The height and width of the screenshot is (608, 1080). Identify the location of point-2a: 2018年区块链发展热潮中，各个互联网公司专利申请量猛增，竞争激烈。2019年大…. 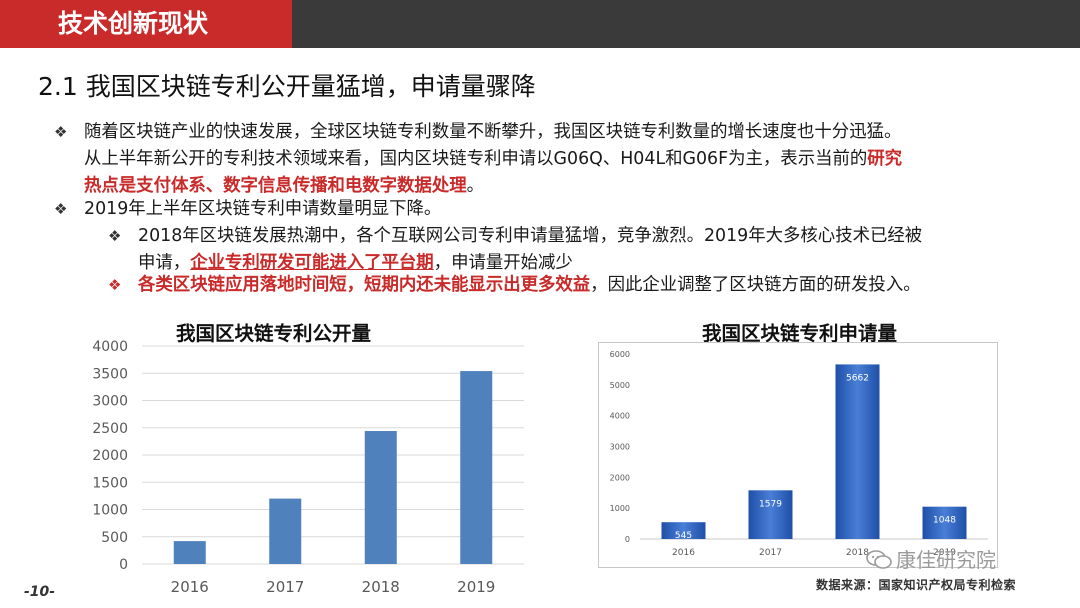
(530, 250).